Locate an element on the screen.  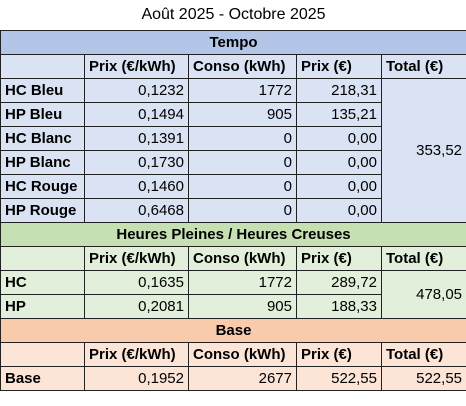
cell: 0,6468 is located at coordinates (136, 210).